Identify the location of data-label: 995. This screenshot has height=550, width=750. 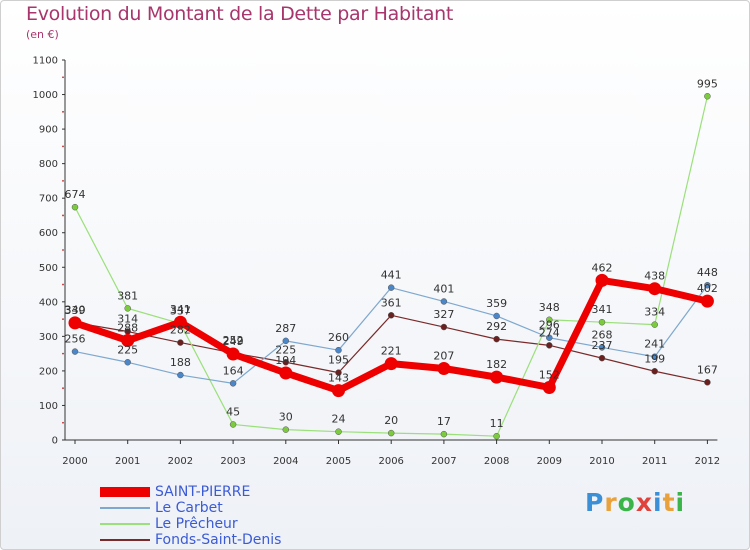
(707, 83).